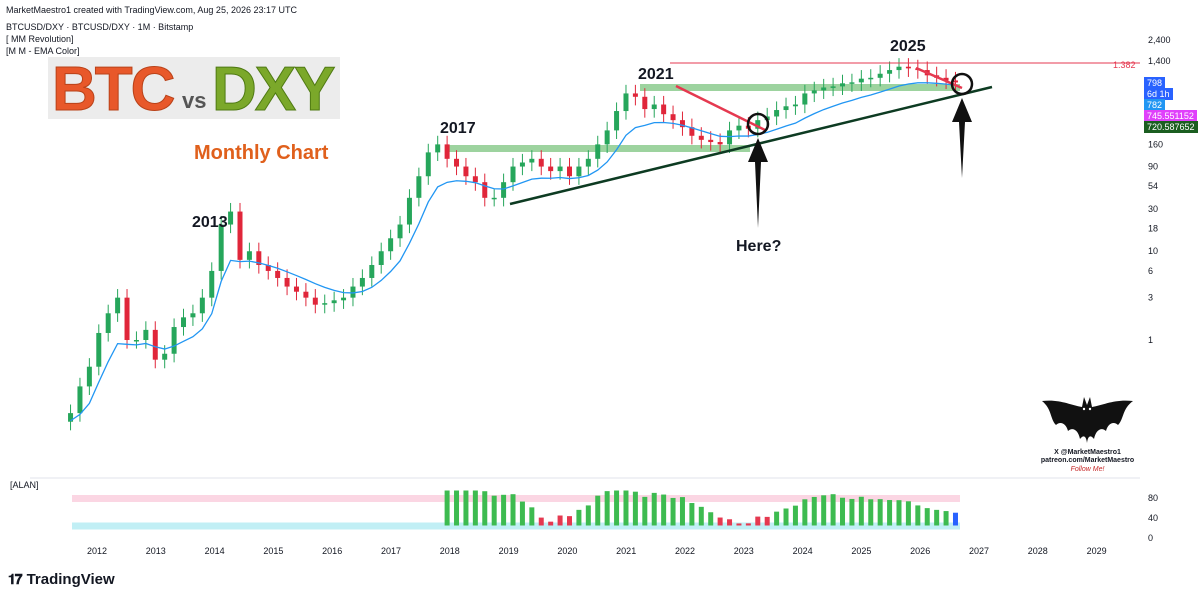 This screenshot has width=1200, height=600. I want to click on annotation-here: Here?, so click(759, 246).